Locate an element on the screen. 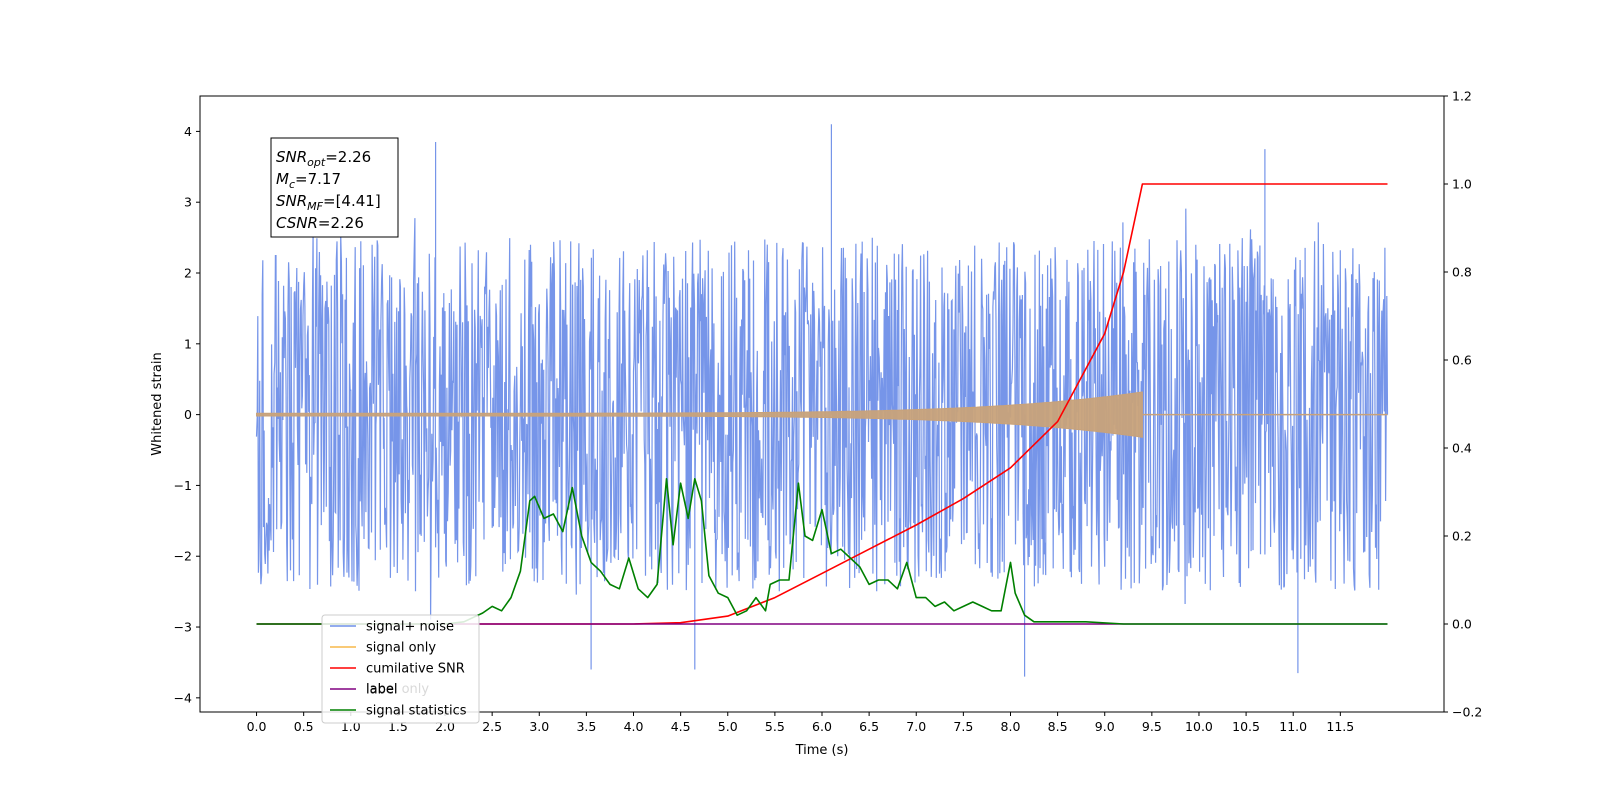  y2-tick-label: 1.2 is located at coordinates (1462, 96).